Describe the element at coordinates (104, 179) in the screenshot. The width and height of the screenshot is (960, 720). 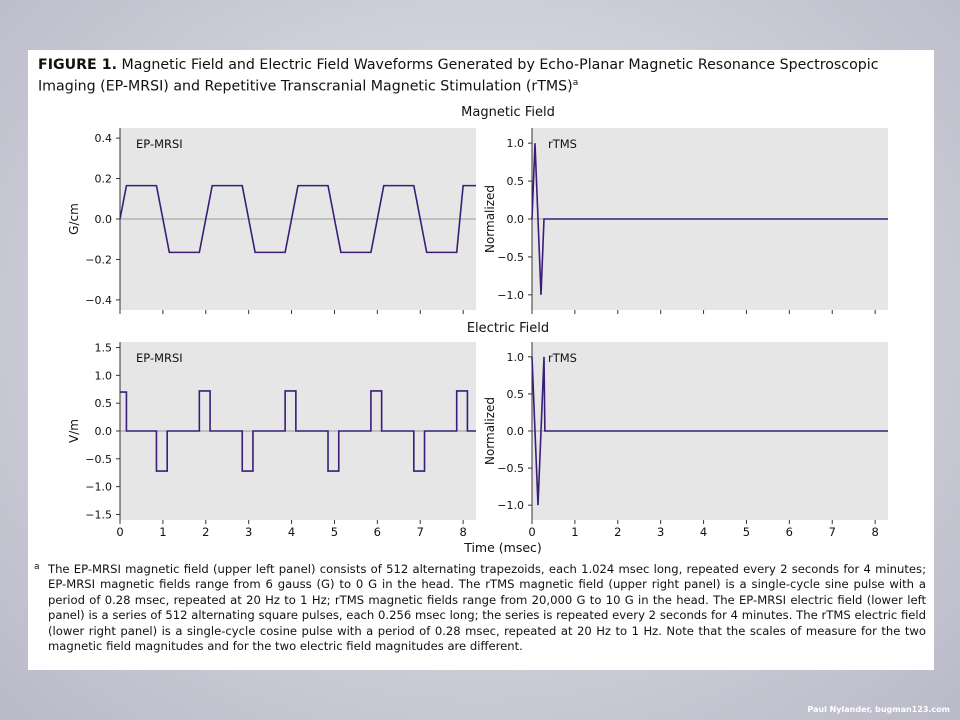
I see `y-tick-label: 0.2` at that location.